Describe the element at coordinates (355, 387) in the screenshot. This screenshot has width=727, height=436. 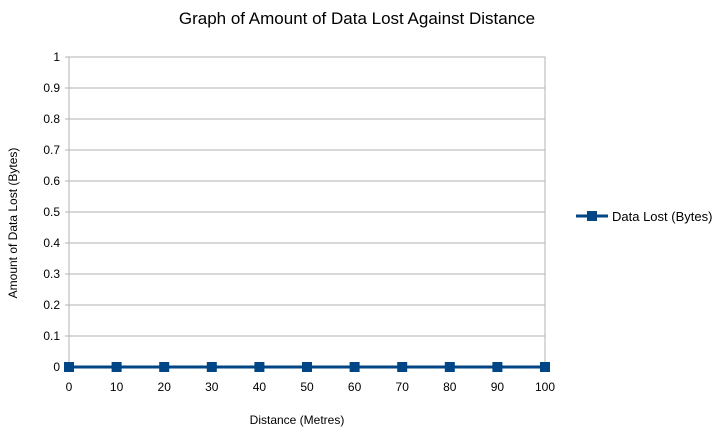
I see `x-tick-label: 60` at that location.